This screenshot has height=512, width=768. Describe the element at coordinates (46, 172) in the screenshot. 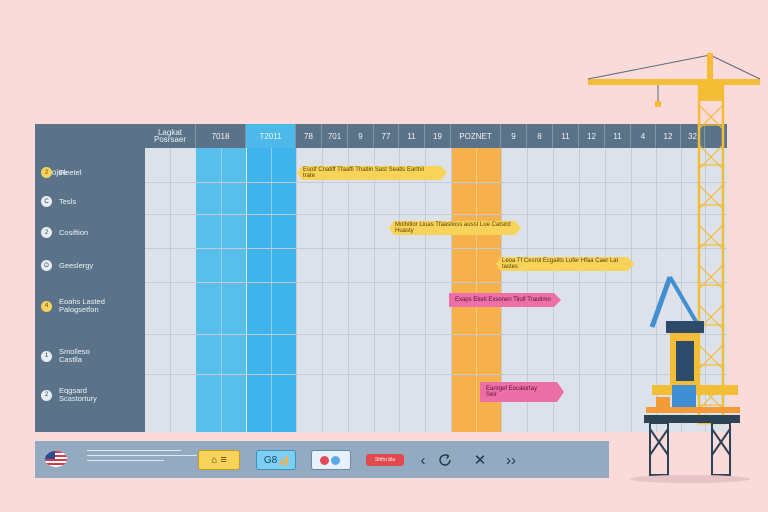

I see `row-0-status-icon: 2` at that location.